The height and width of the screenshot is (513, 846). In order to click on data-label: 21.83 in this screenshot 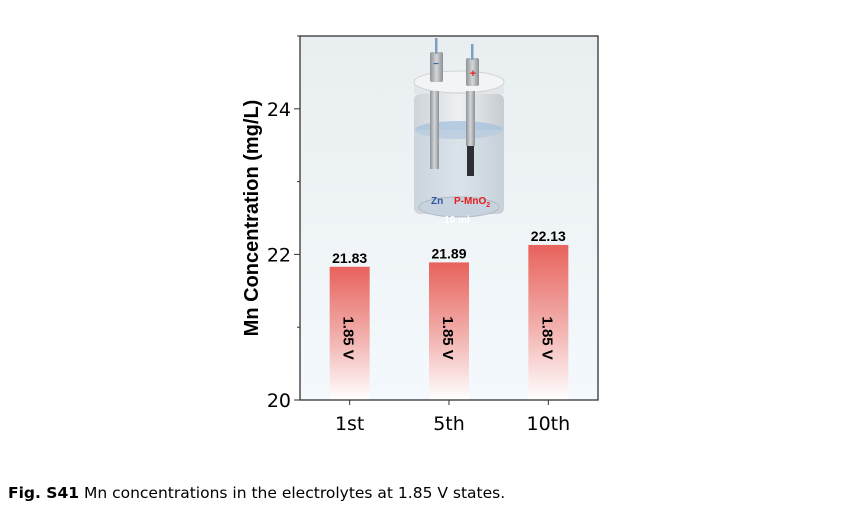, I will do `click(349, 258)`.